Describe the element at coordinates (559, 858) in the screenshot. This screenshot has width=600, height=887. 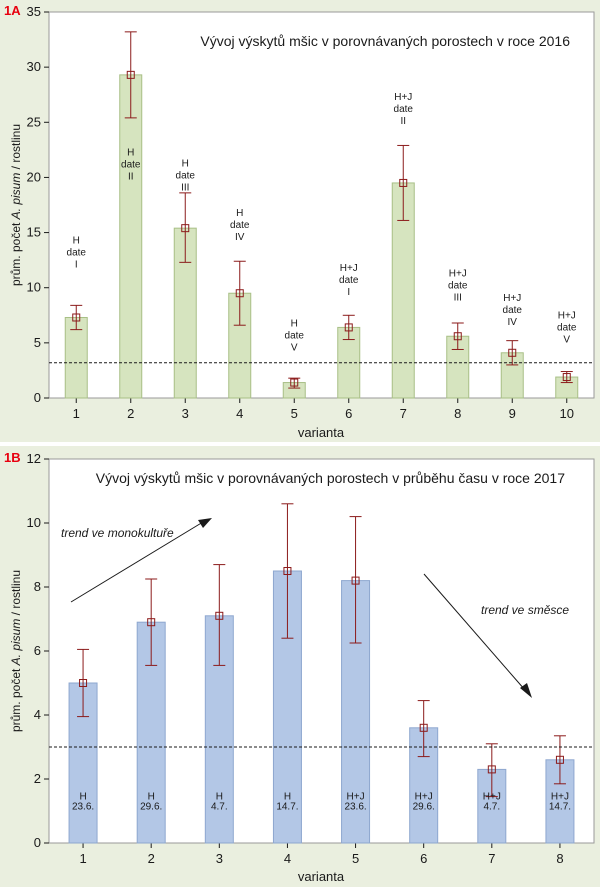
I see `x-tick-label: 8` at that location.